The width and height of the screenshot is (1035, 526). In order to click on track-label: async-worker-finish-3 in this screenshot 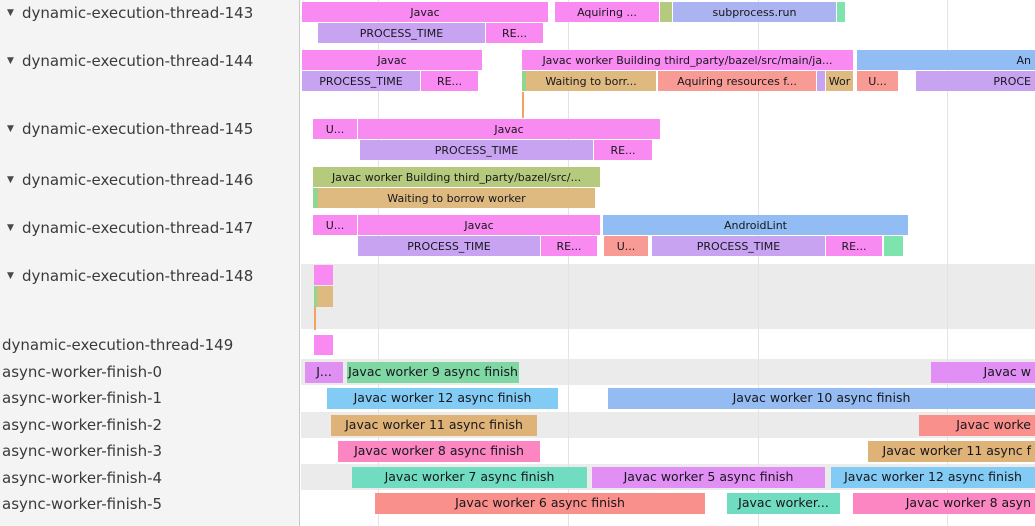, I will do `click(82, 451)`.